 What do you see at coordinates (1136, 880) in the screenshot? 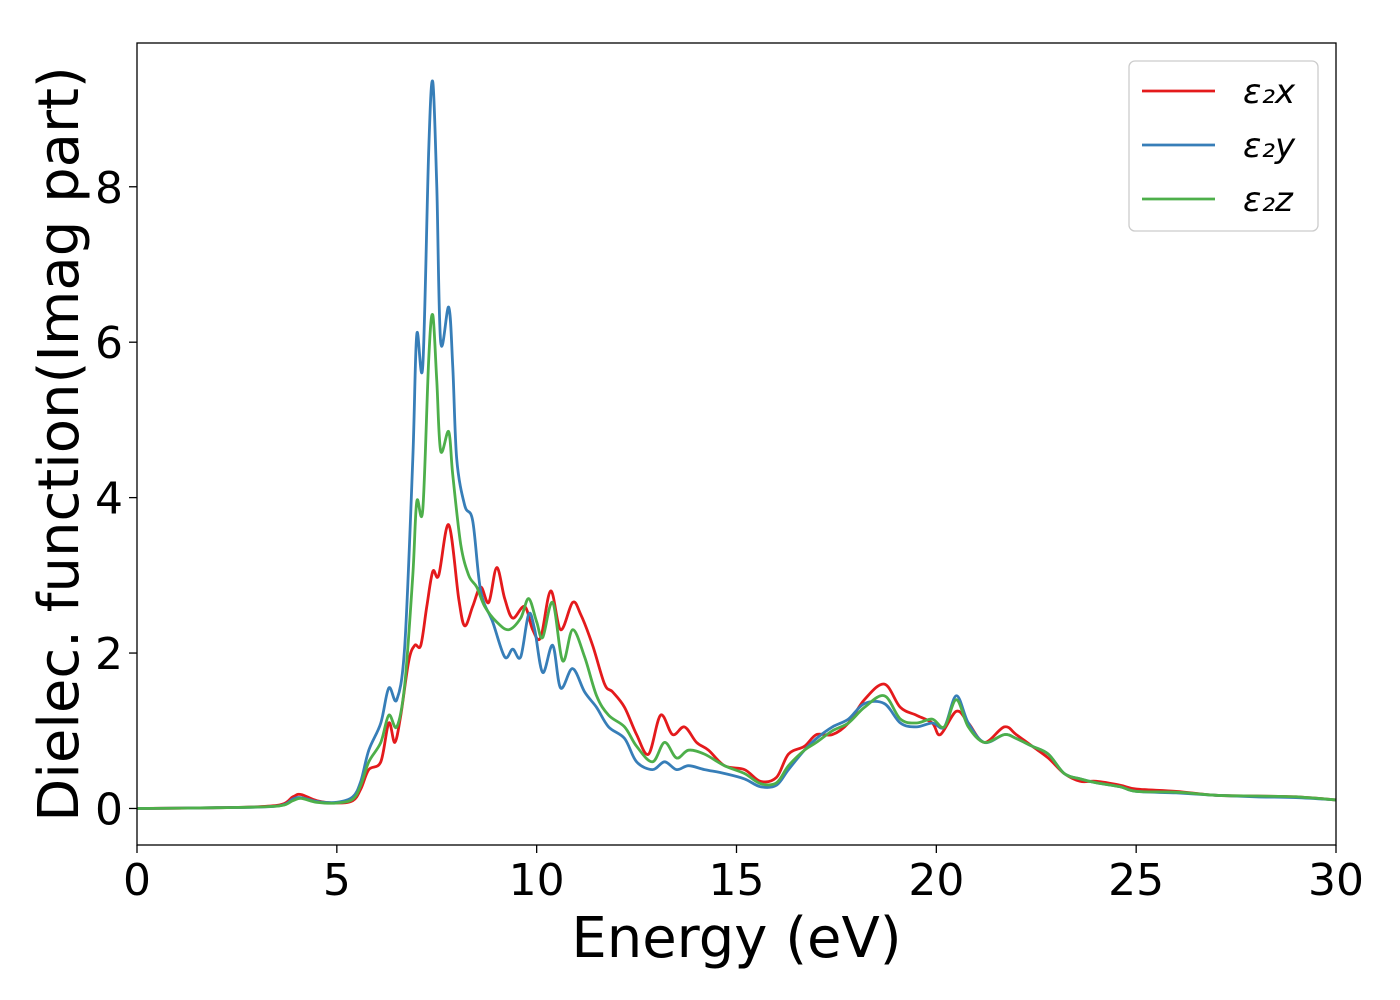
I see `x-tick-label: 25` at bounding box center [1136, 880].